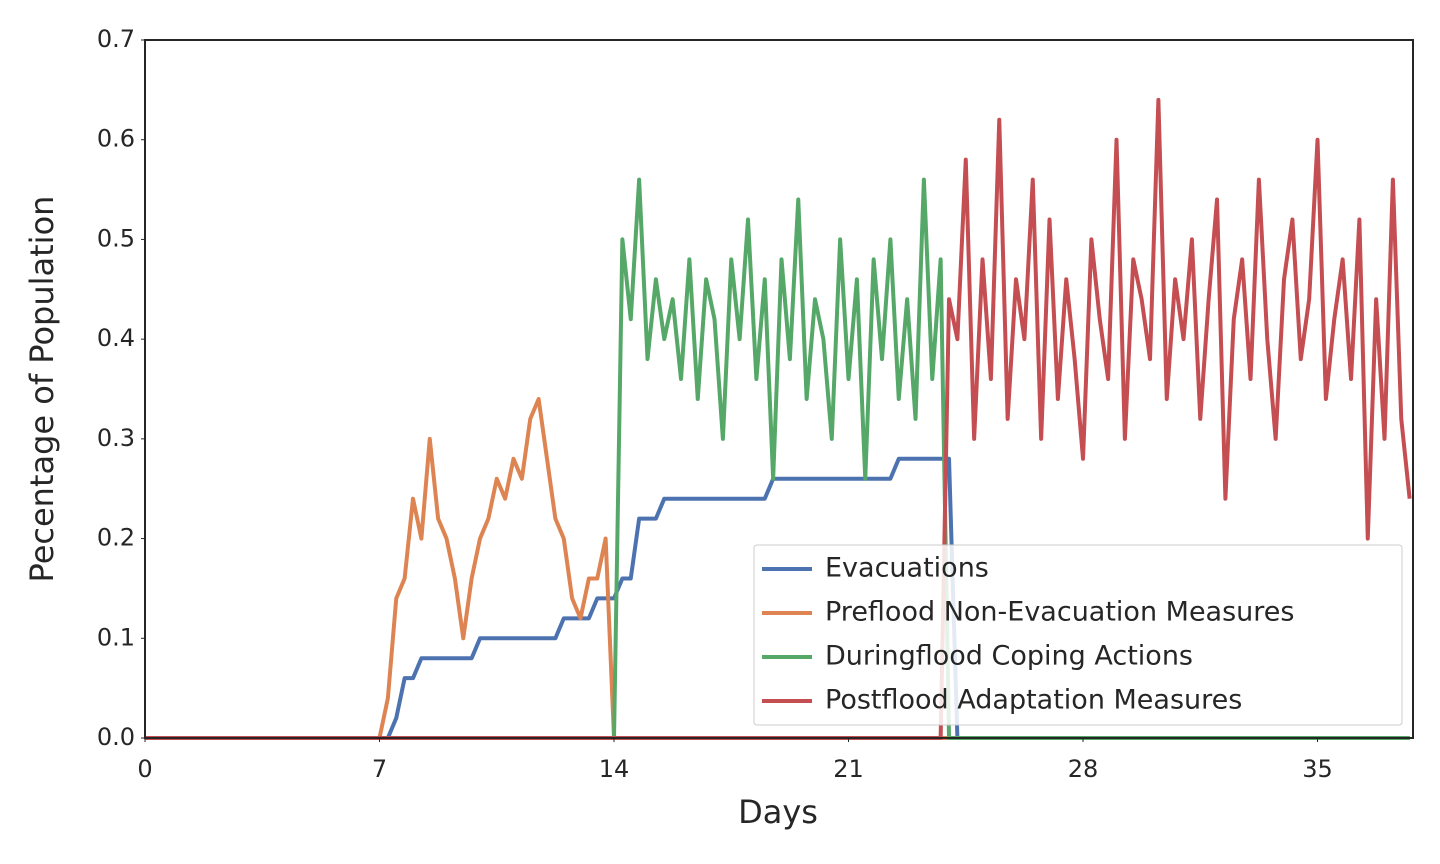  What do you see at coordinates (116, 238) in the screenshot?
I see `y-tick-label: 0.5` at bounding box center [116, 238].